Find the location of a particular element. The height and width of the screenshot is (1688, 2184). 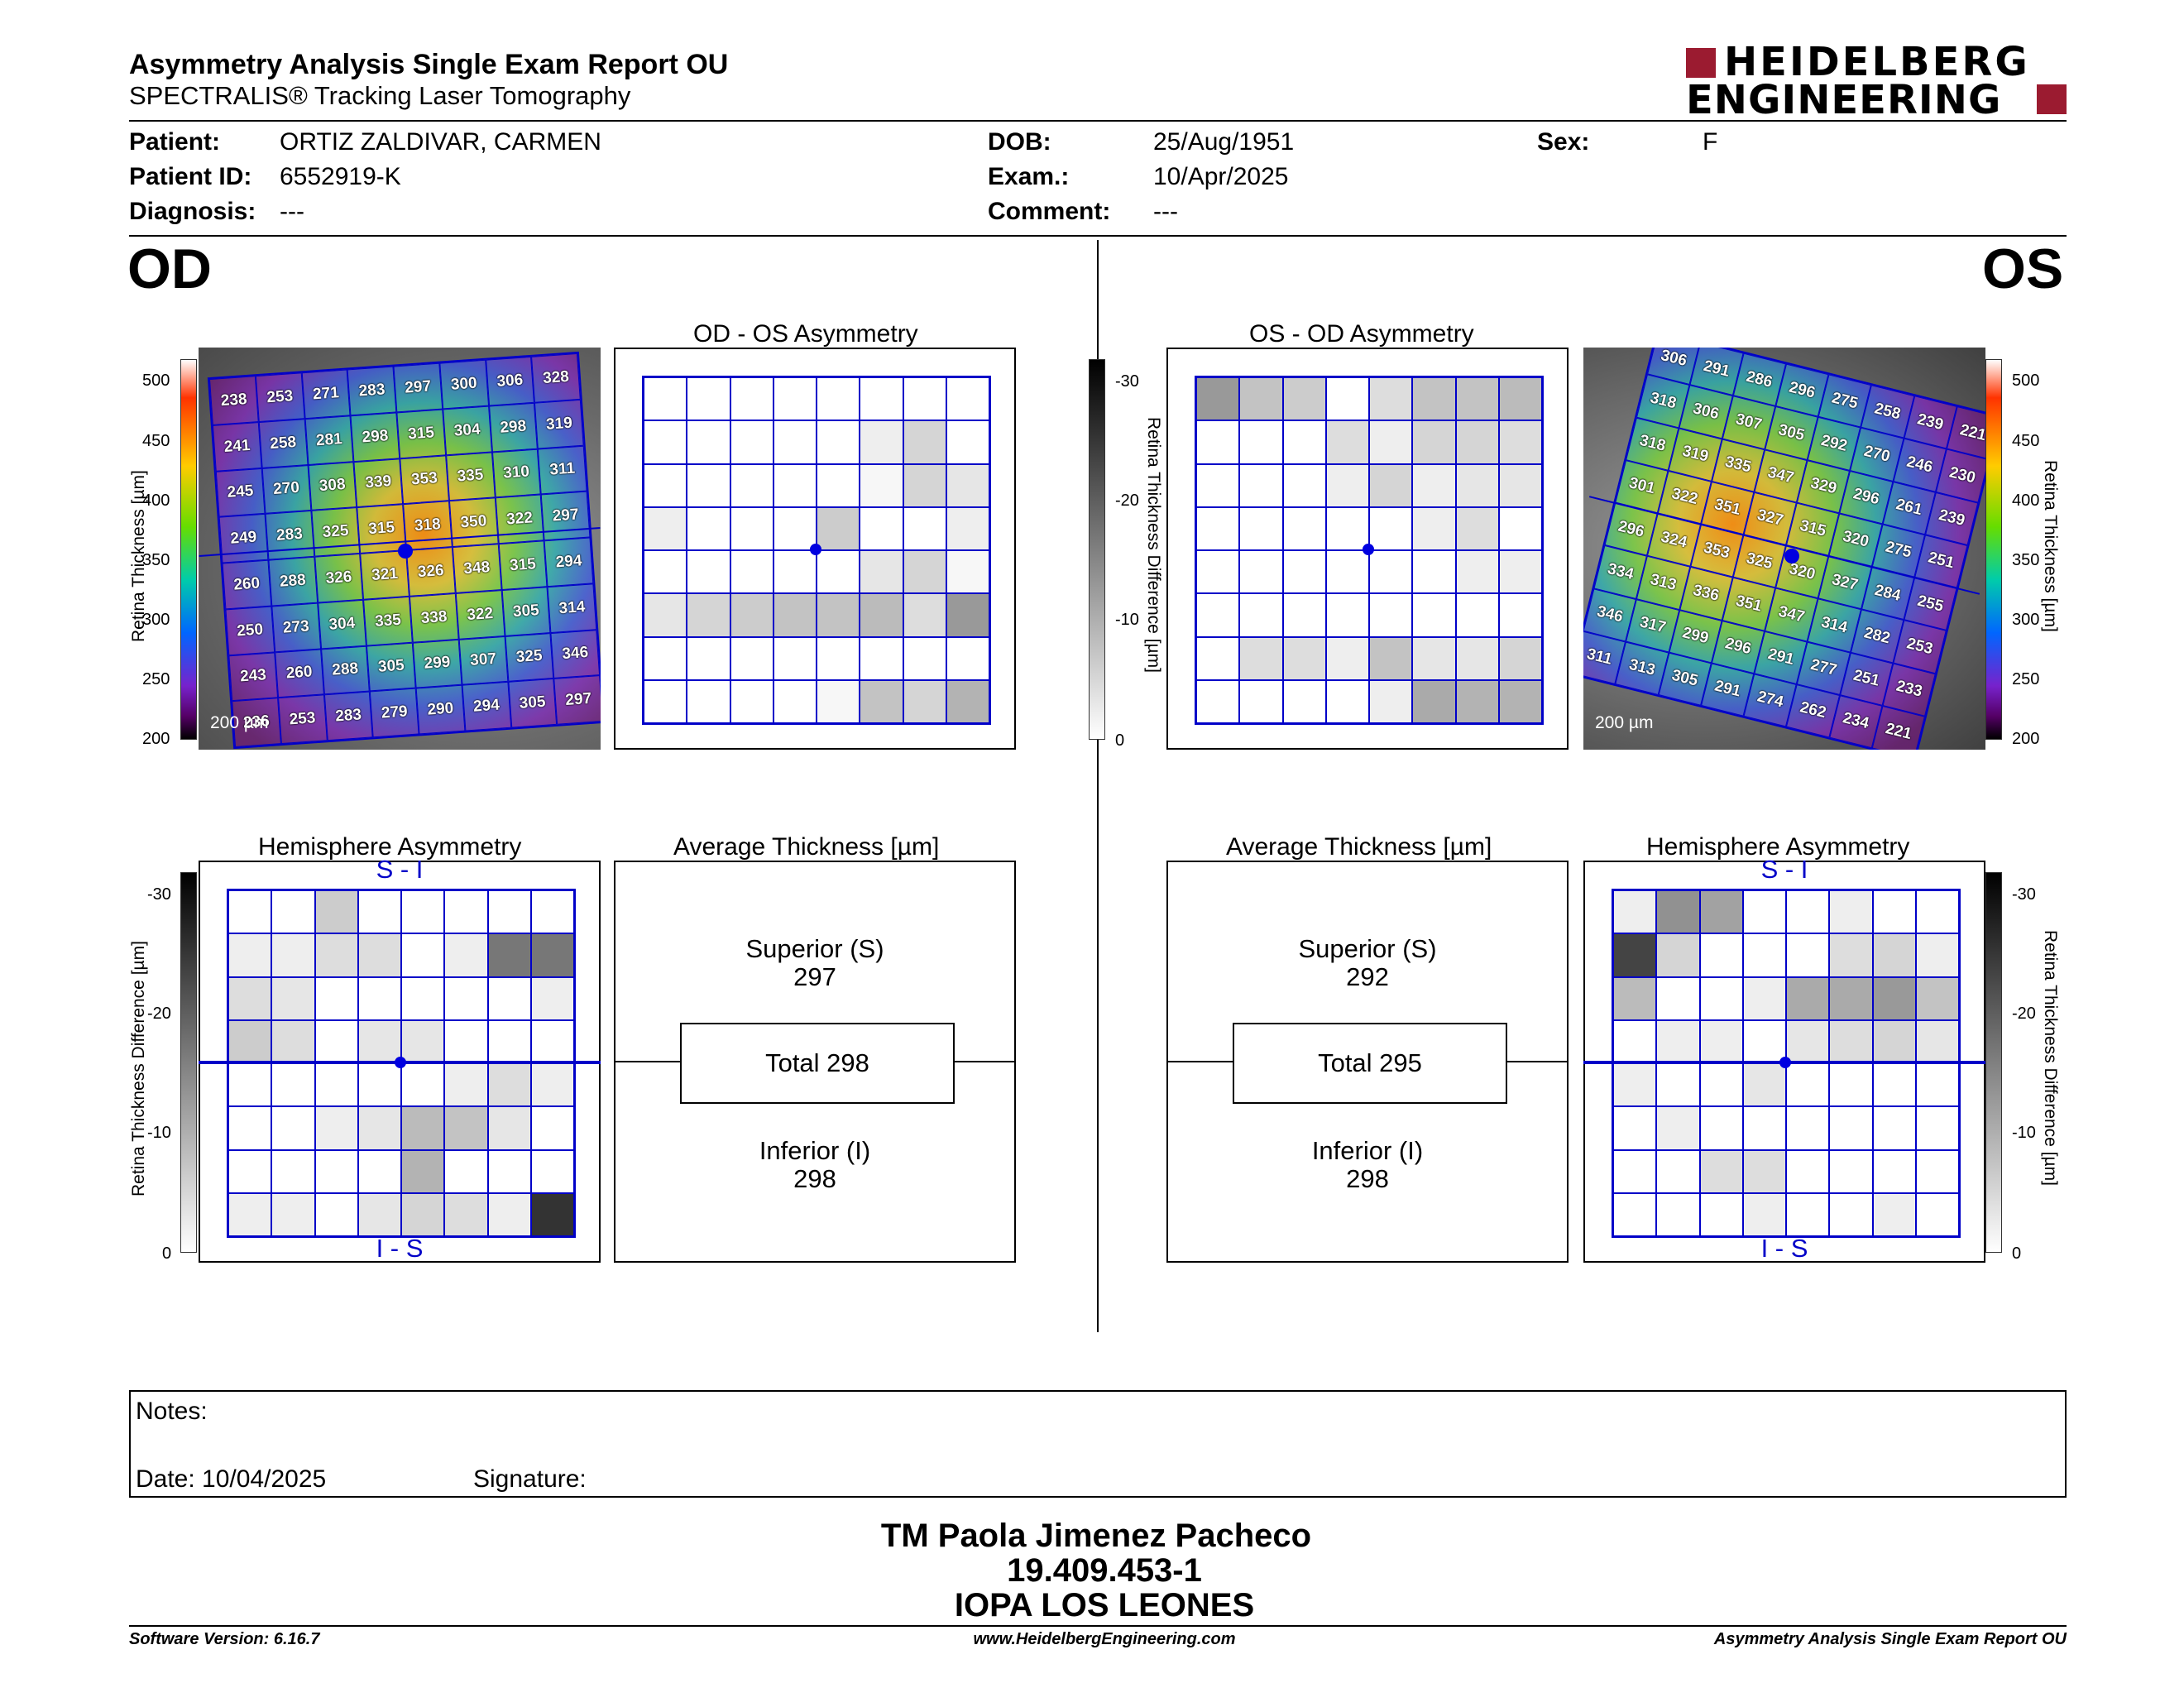

od-thickness-cell: 283 is located at coordinates (372, 391).